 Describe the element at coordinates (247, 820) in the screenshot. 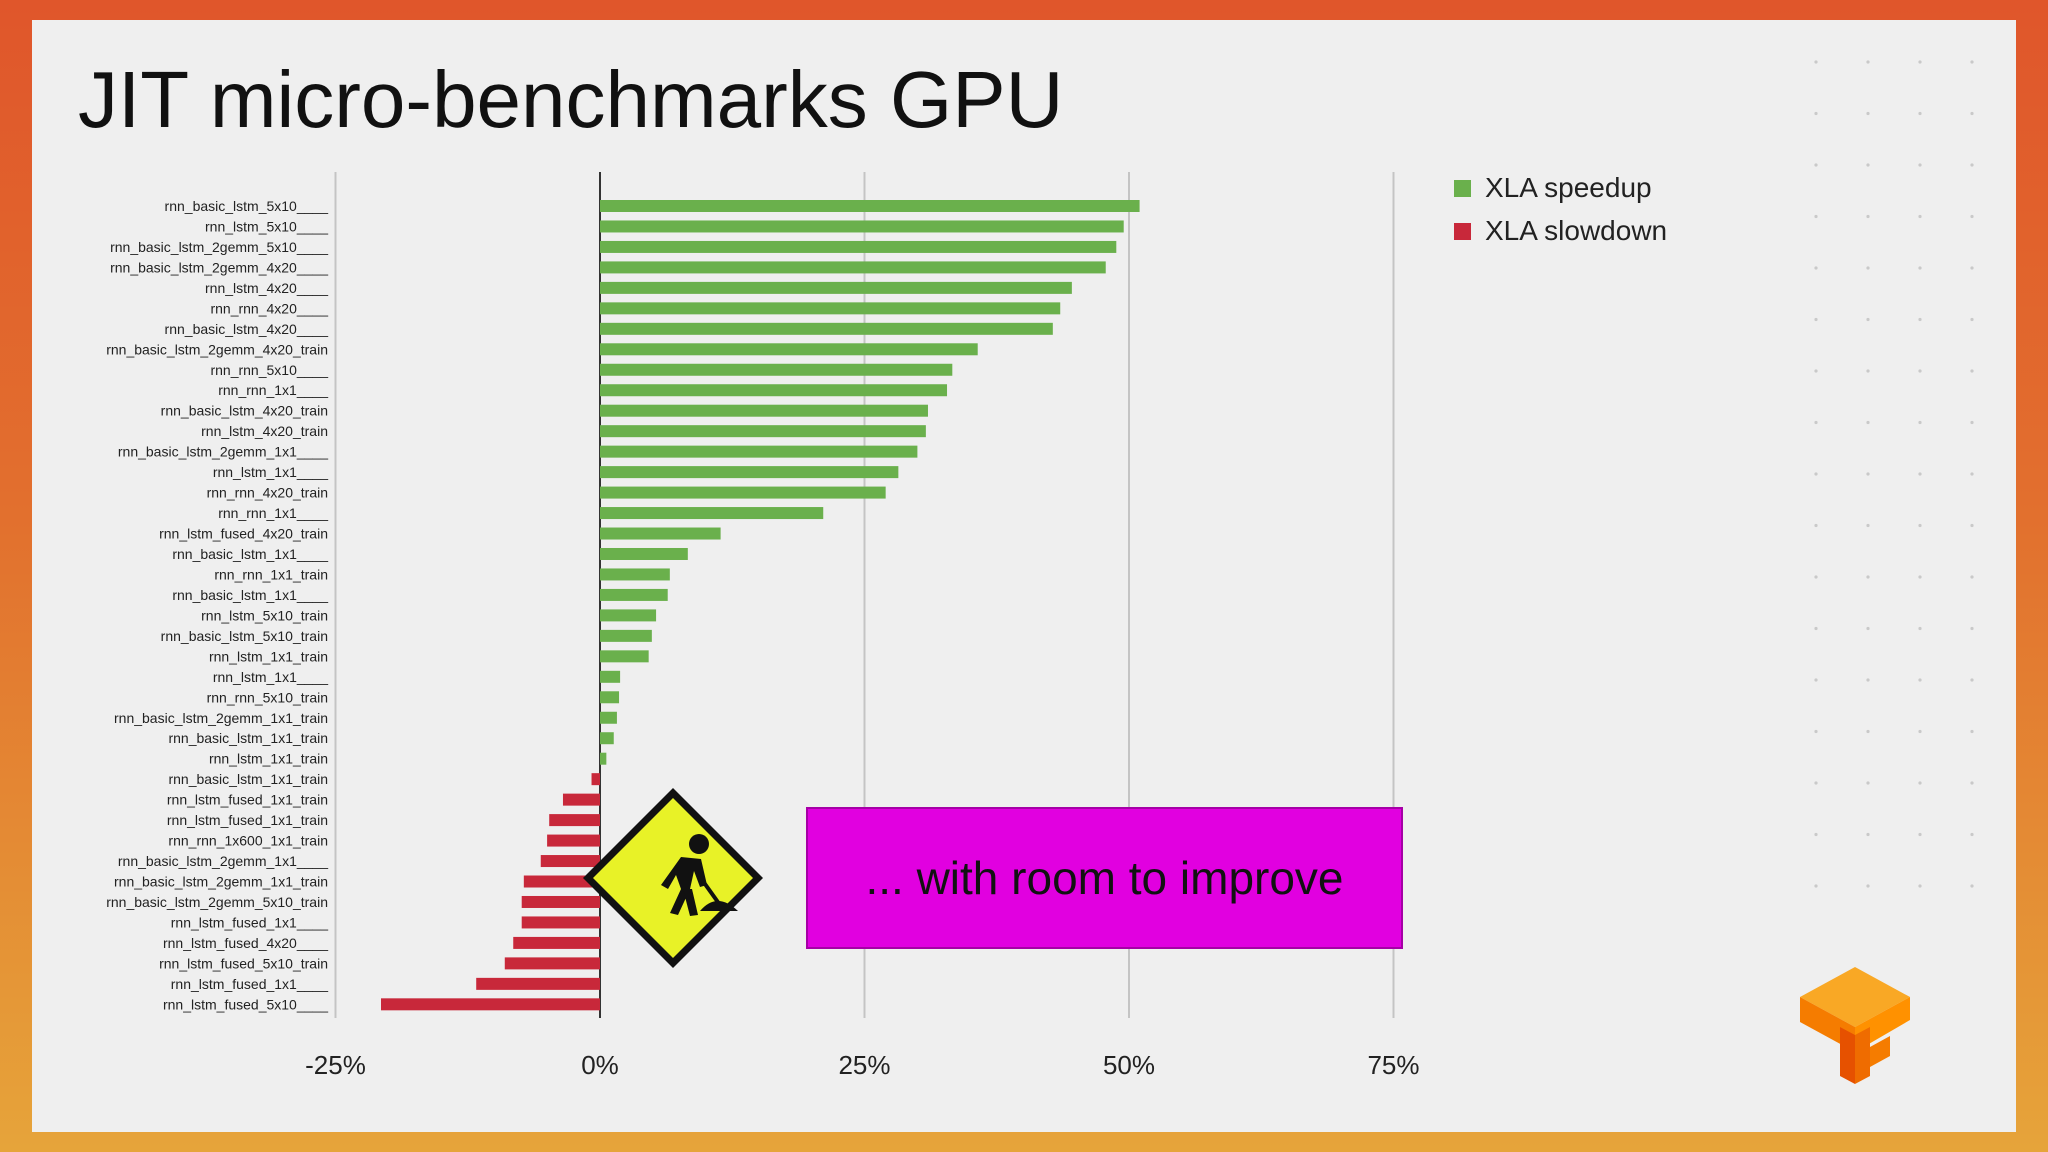

I see `category-label: rnn_lstm_fused_1x1_train` at that location.